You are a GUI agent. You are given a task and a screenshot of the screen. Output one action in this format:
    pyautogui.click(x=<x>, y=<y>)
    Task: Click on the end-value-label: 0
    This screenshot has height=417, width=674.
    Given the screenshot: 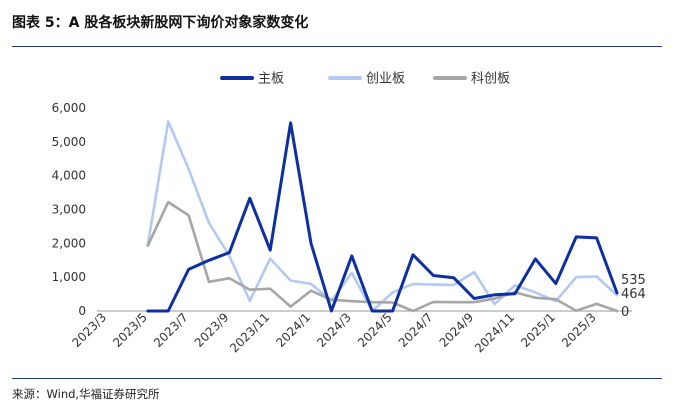 What is the action you would take?
    pyautogui.click(x=625, y=312)
    